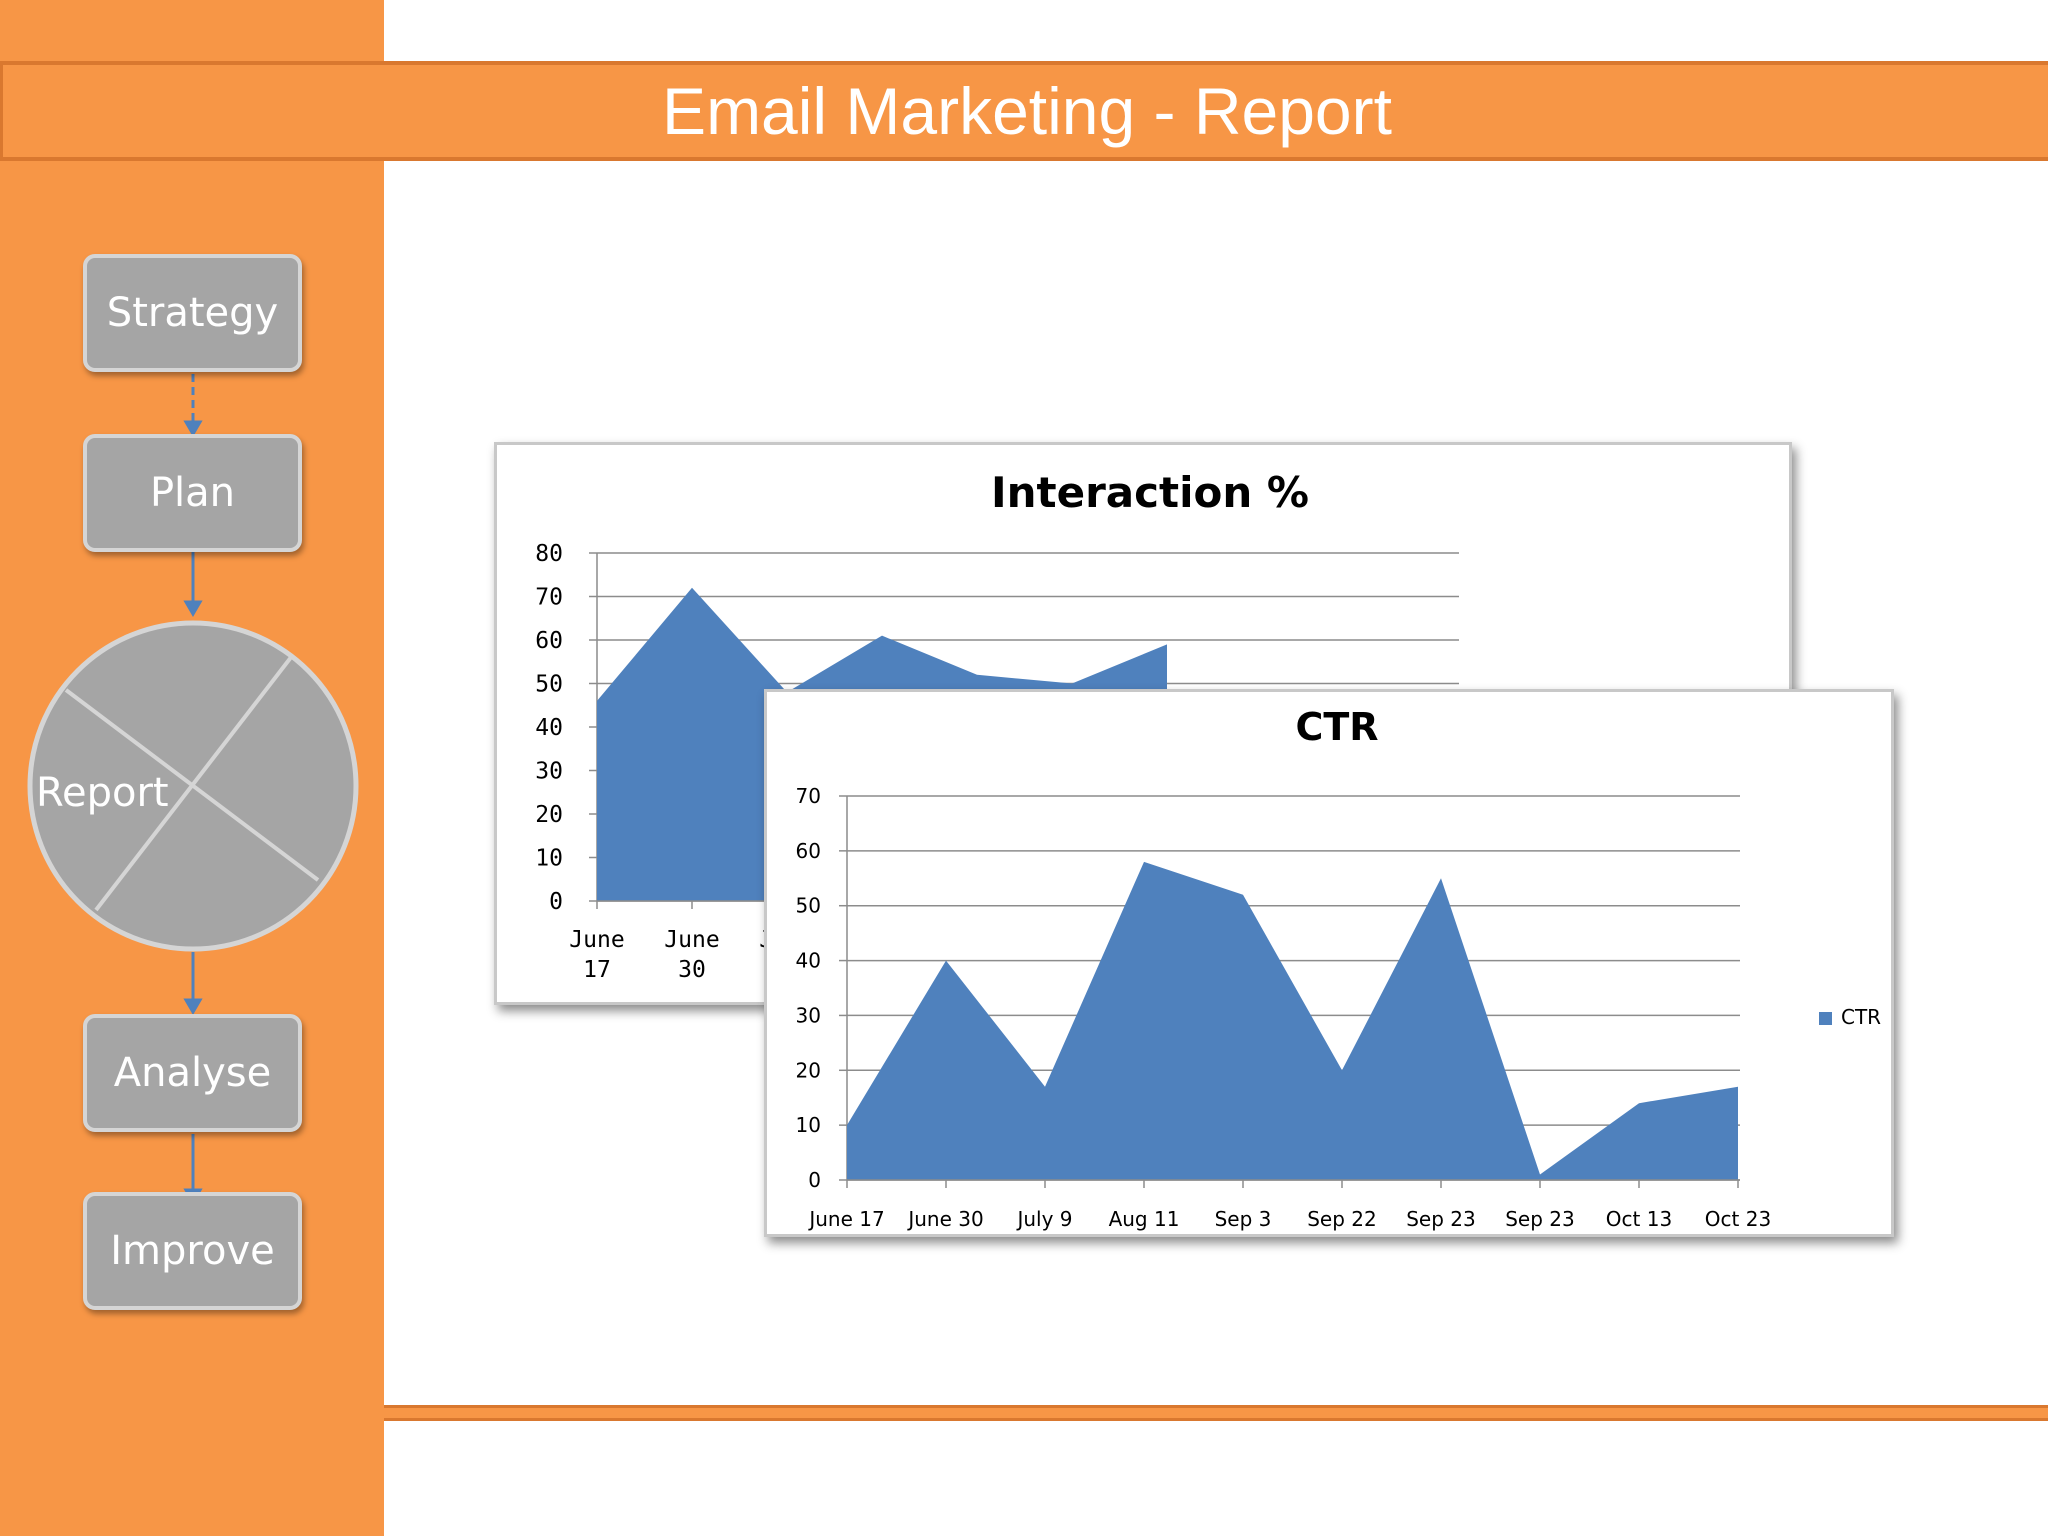 Image resolution: width=2048 pixels, height=1536 pixels. I want to click on page-title: Email Marketing - Report, so click(1027, 111).